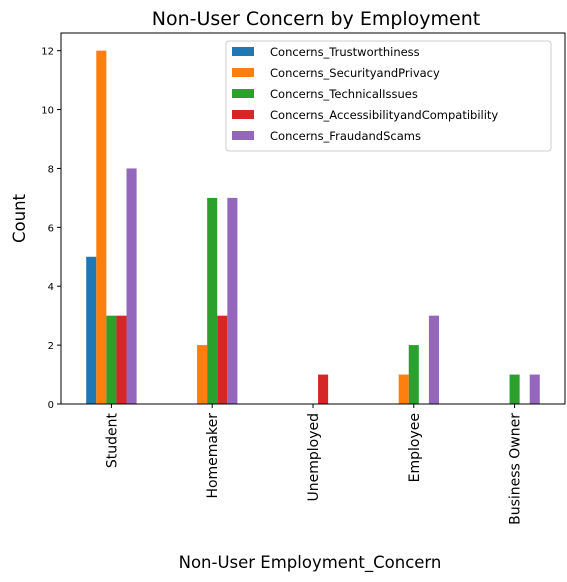 The height and width of the screenshot is (582, 567). Describe the element at coordinates (433, 359) in the screenshot. I see `bar-Concerns_FraudandScams-Employee` at that location.